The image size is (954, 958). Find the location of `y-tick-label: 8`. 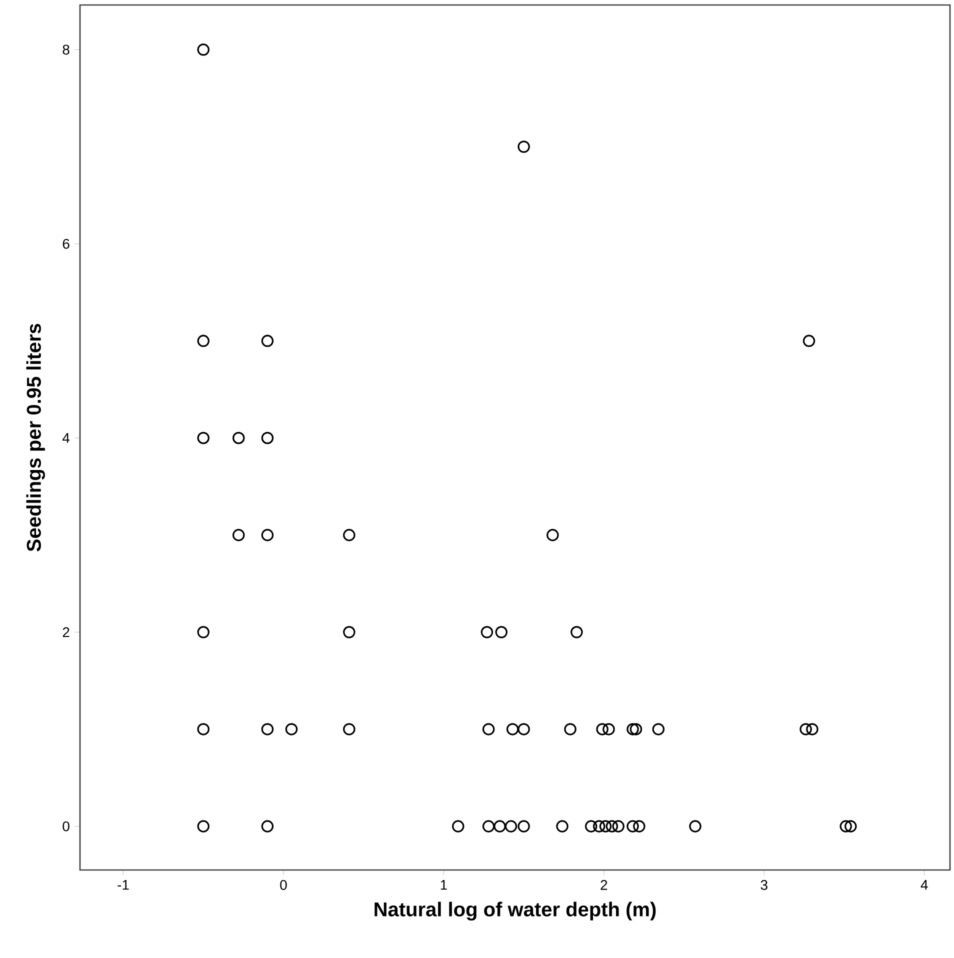

y-tick-label: 8 is located at coordinates (66, 49).